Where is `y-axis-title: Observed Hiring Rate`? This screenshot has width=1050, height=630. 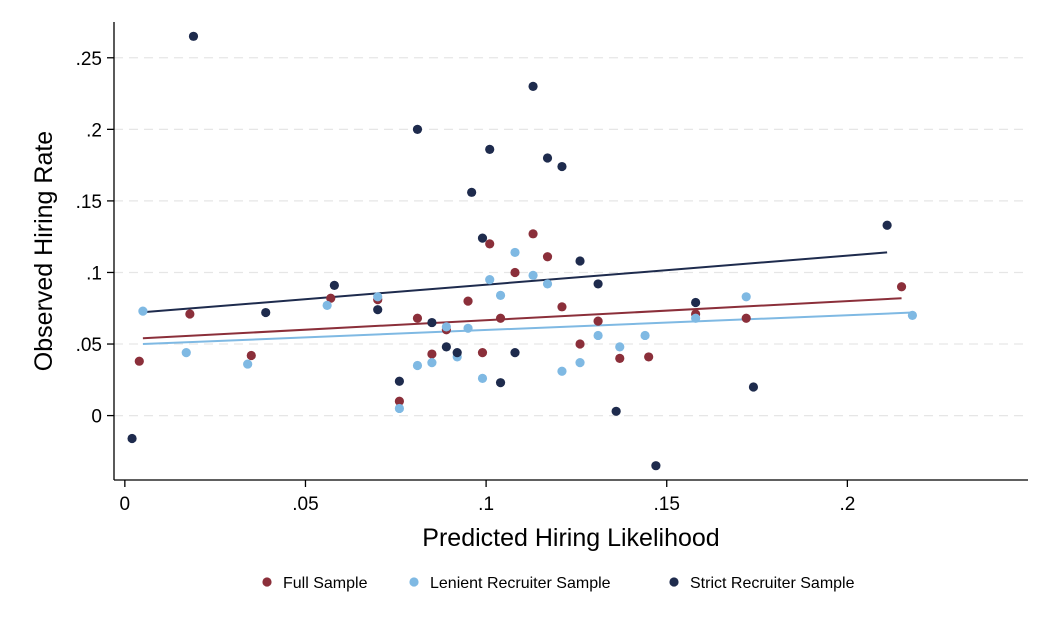 y-axis-title: Observed Hiring Rate is located at coordinates (44, 251).